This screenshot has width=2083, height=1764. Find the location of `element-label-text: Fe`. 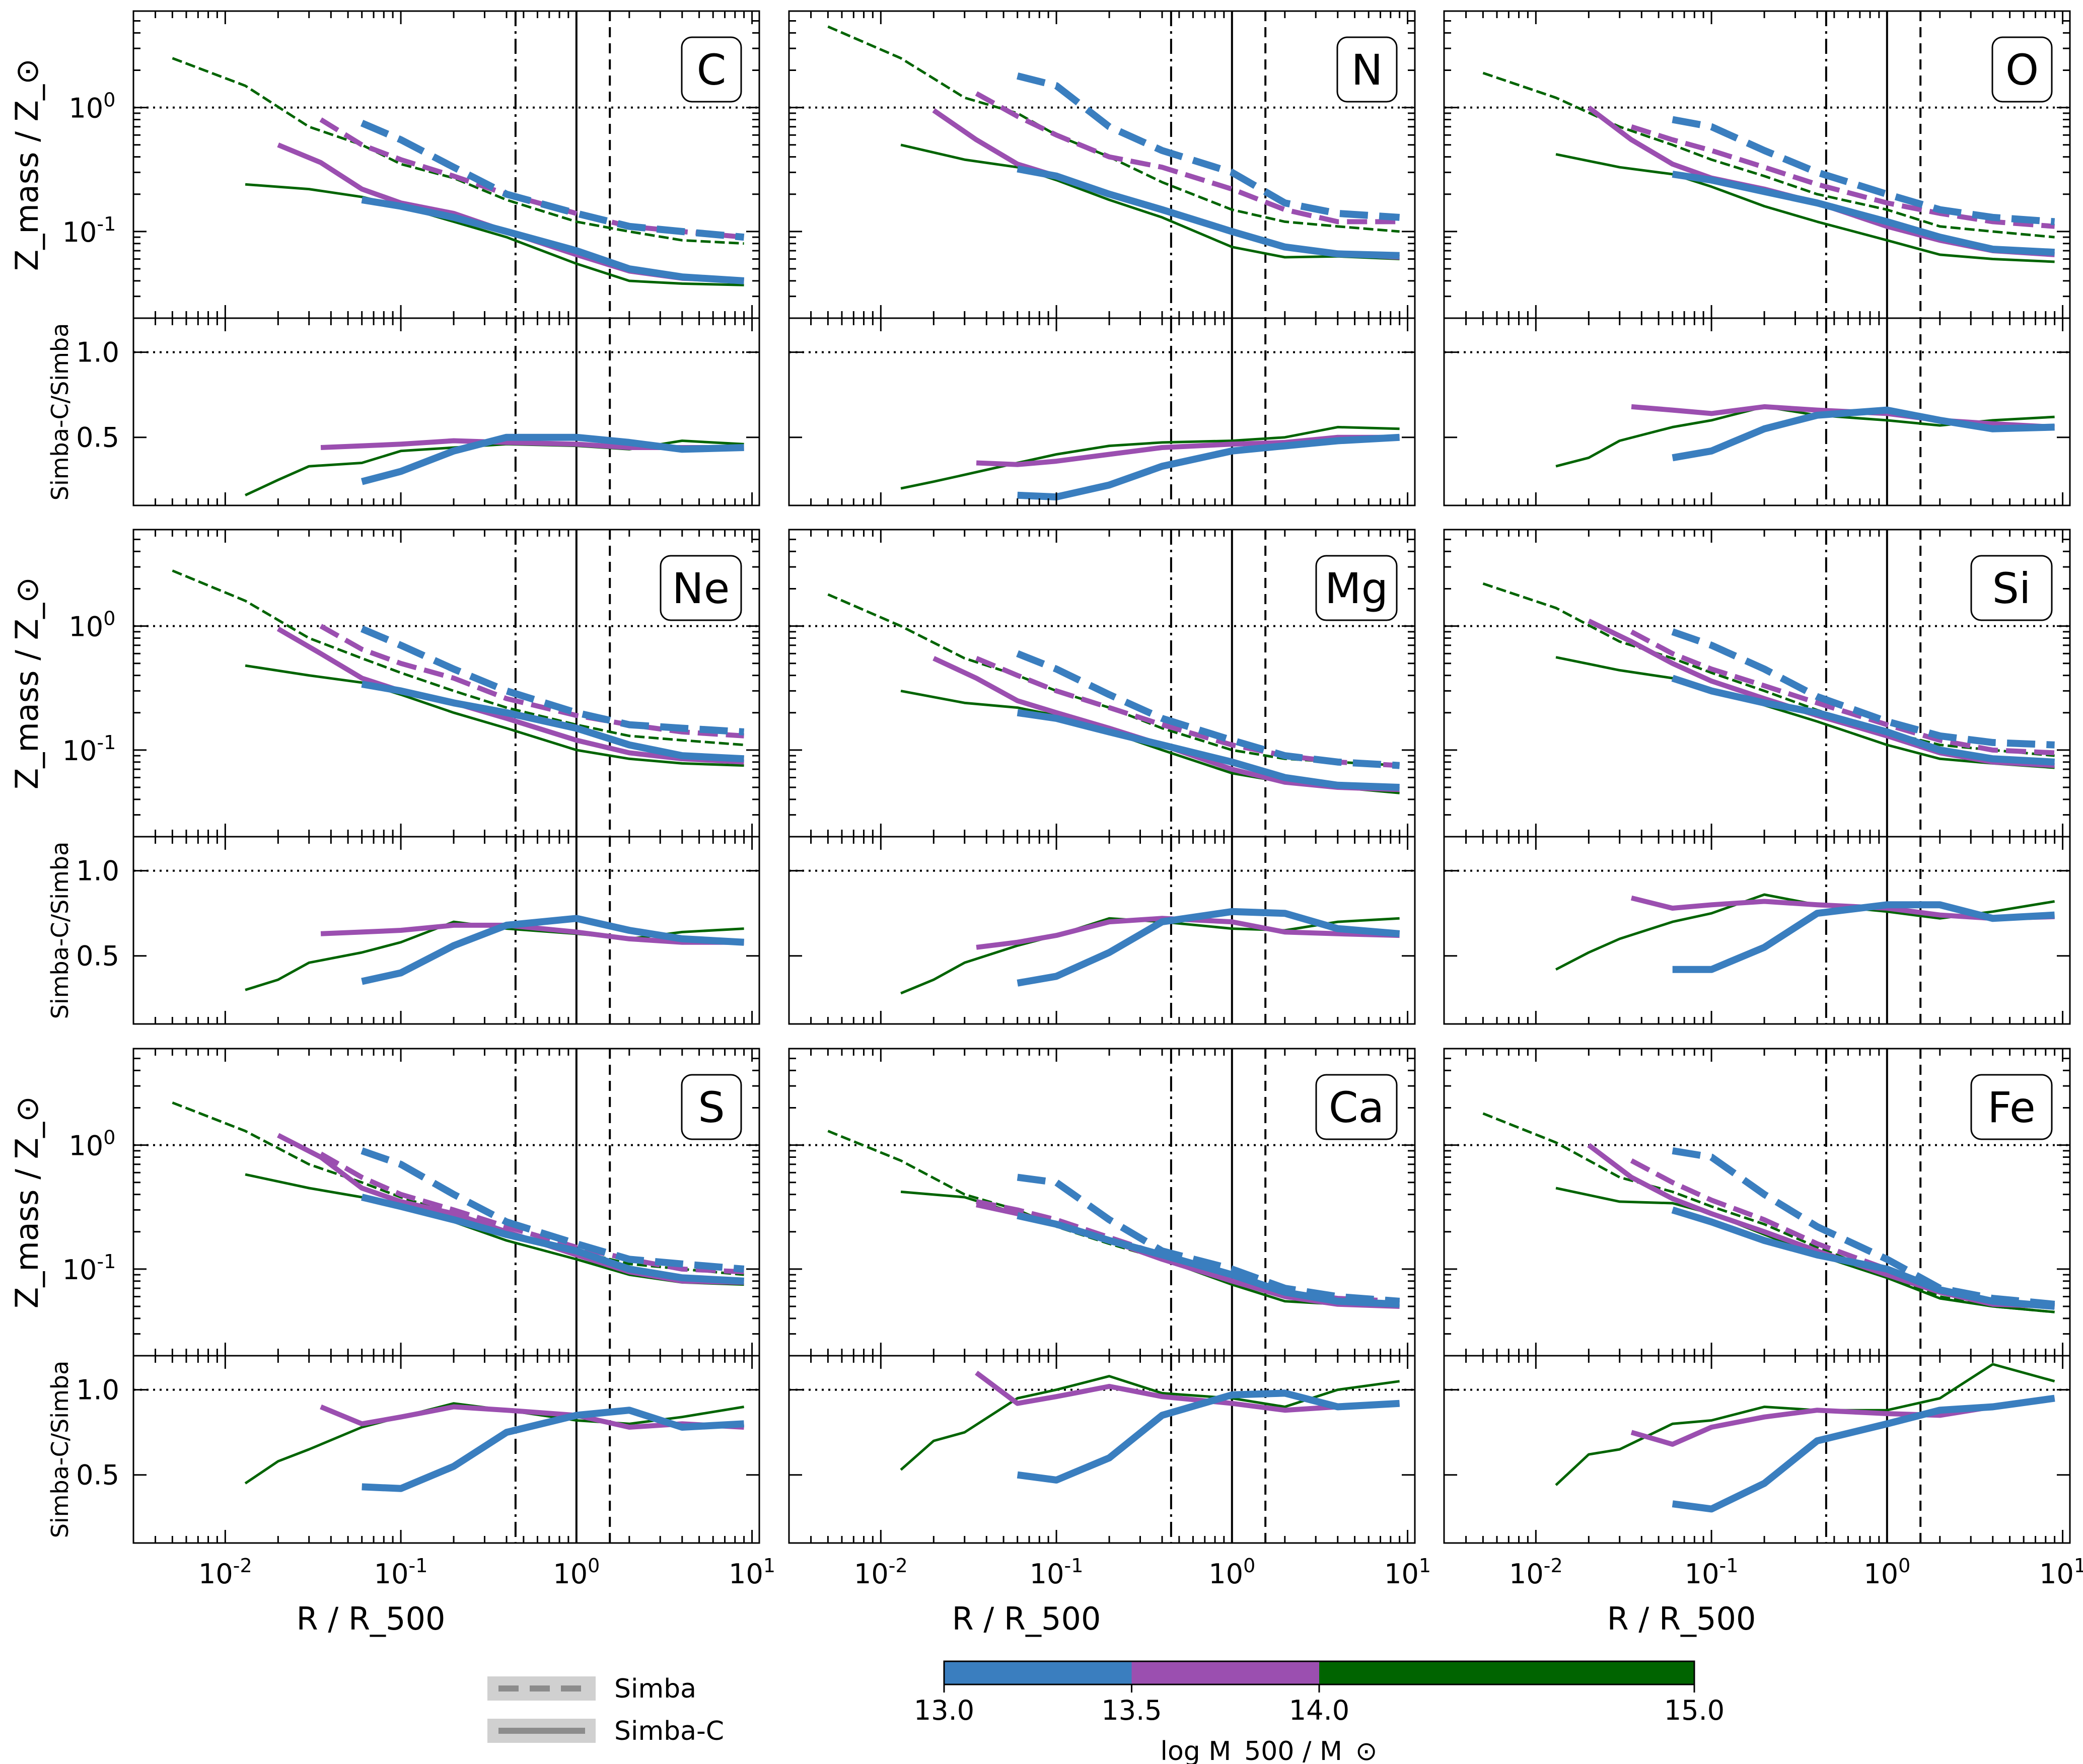

element-label-text: Fe is located at coordinates (2011, 1107).